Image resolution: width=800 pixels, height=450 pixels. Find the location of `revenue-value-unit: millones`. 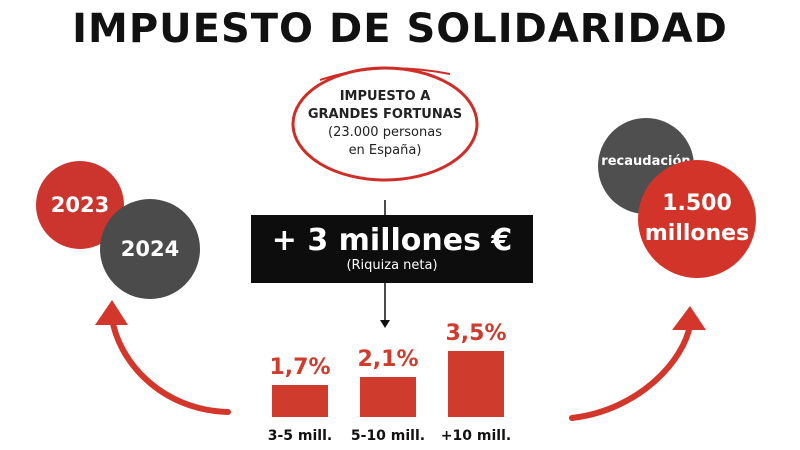

revenue-value-unit: millones is located at coordinates (697, 233).